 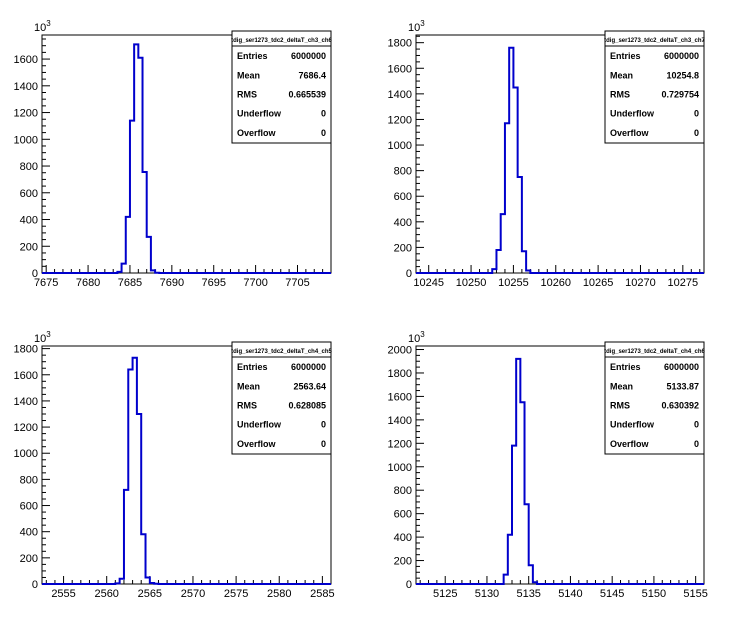 What do you see at coordinates (236, 594) in the screenshot?
I see `x-tick-label: 2575` at bounding box center [236, 594].